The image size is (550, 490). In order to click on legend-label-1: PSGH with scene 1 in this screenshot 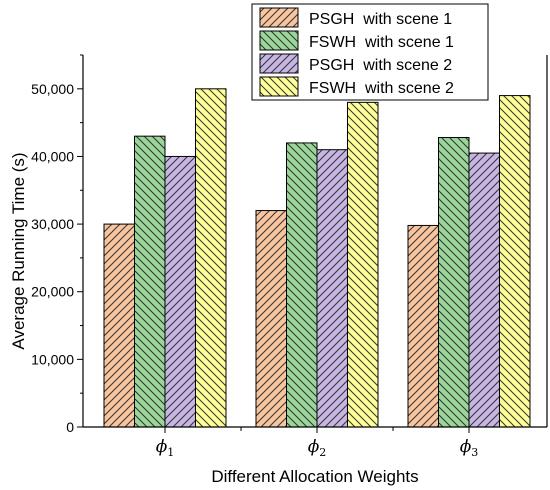, I will do `click(380, 19)`.